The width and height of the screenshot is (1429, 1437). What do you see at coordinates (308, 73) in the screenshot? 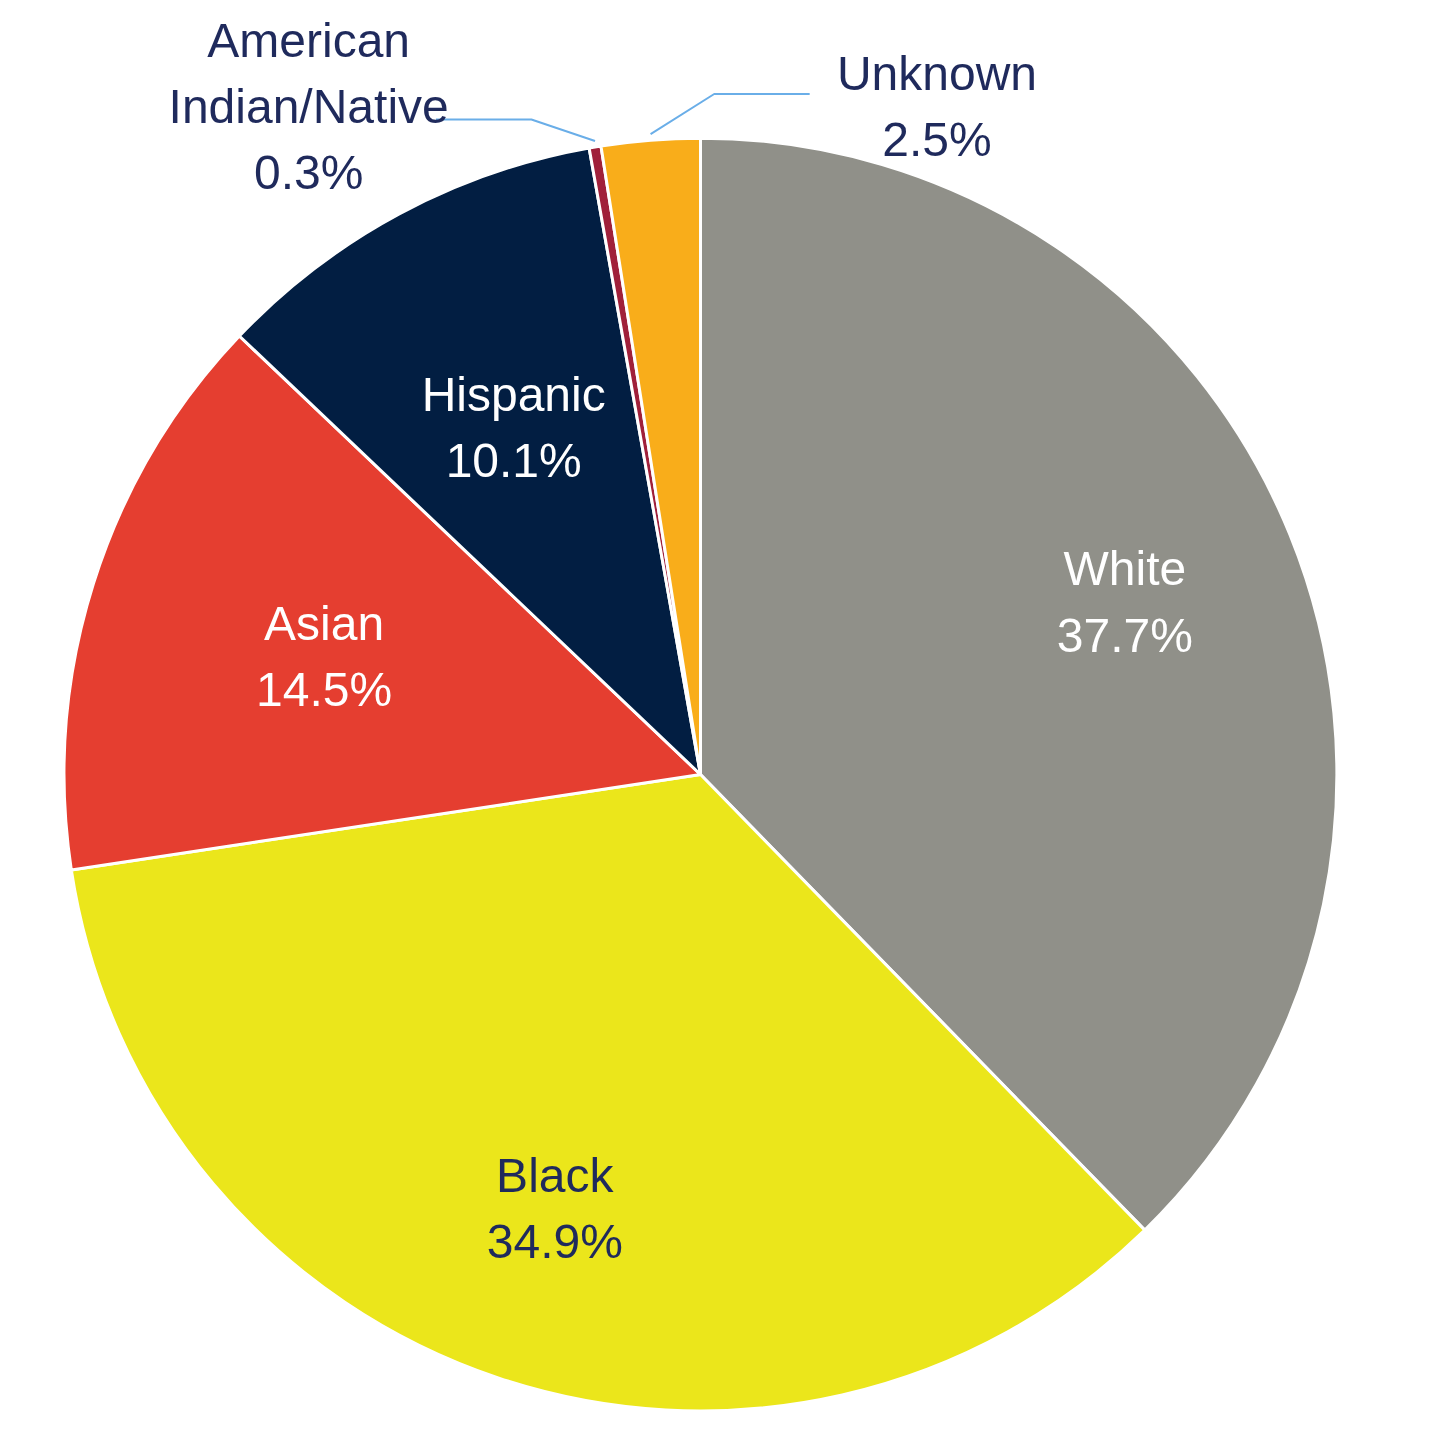
I see `slice-label: American Indian/Native` at bounding box center [308, 73].